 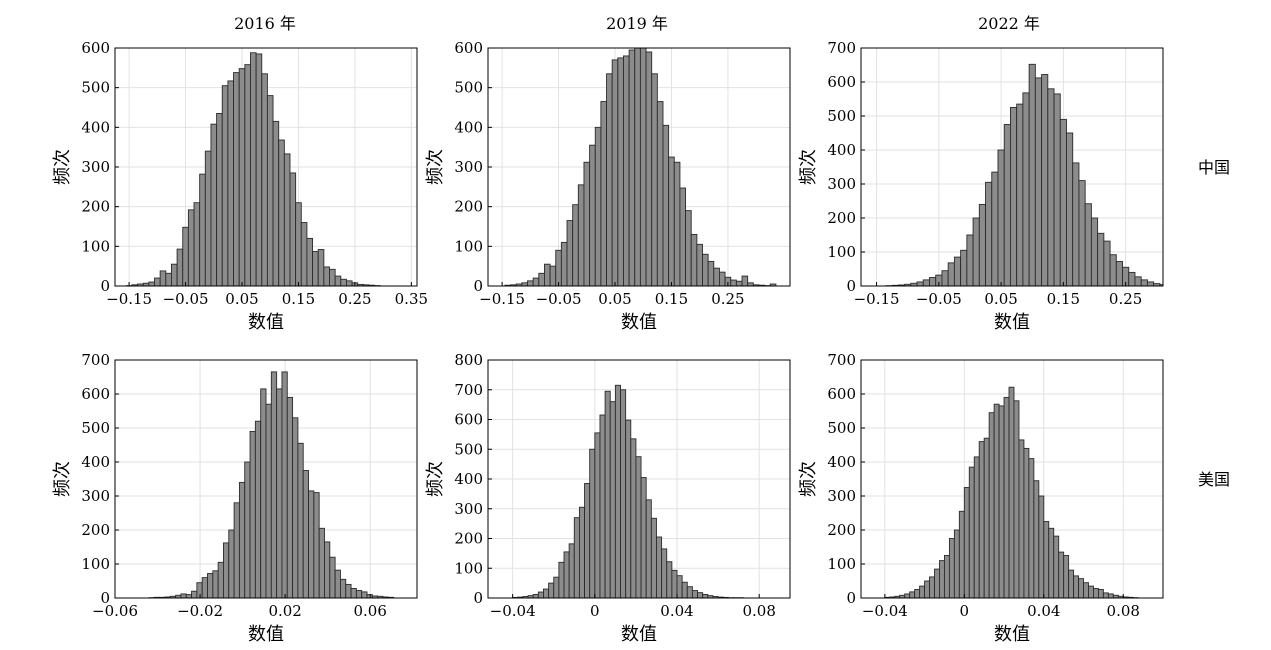 I want to click on x-tick-label: 0.15, so click(x=1063, y=299).